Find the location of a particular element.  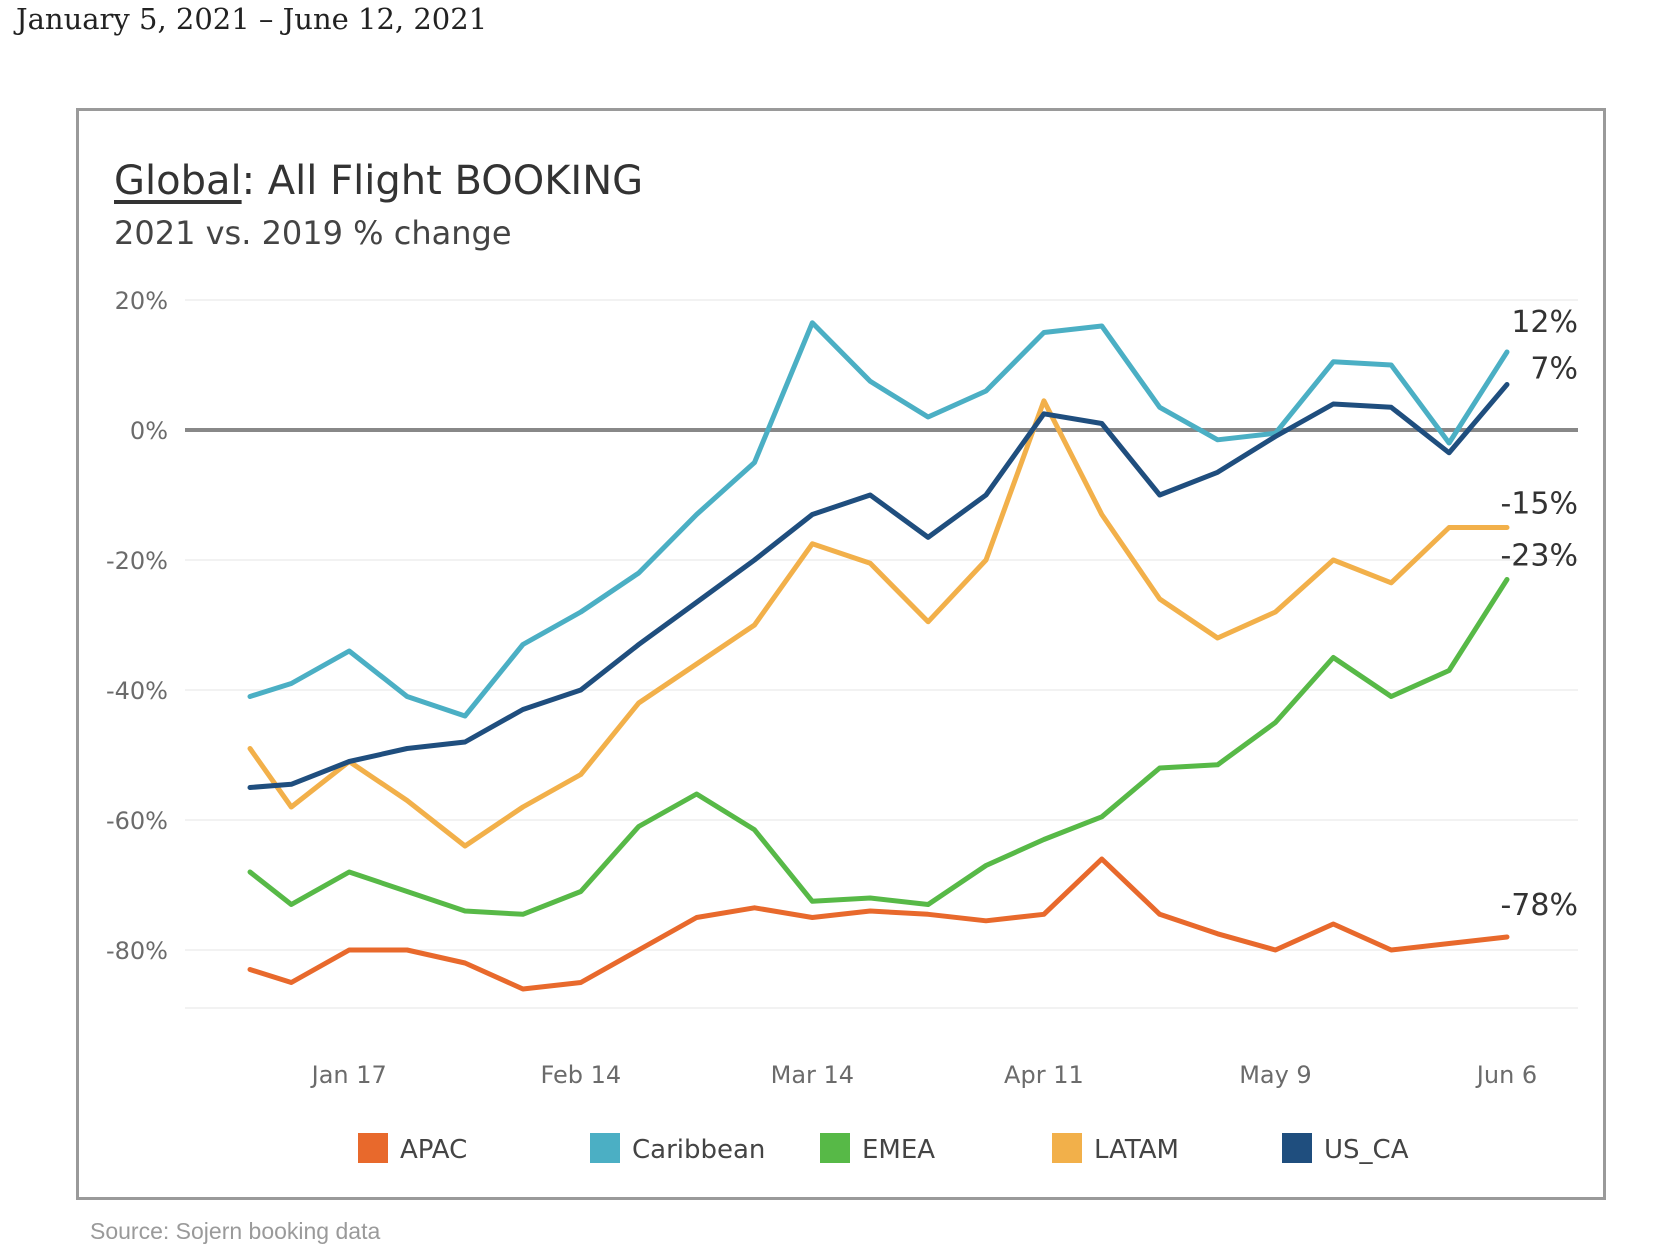

y-tick-label: -20% is located at coordinates (137, 561).